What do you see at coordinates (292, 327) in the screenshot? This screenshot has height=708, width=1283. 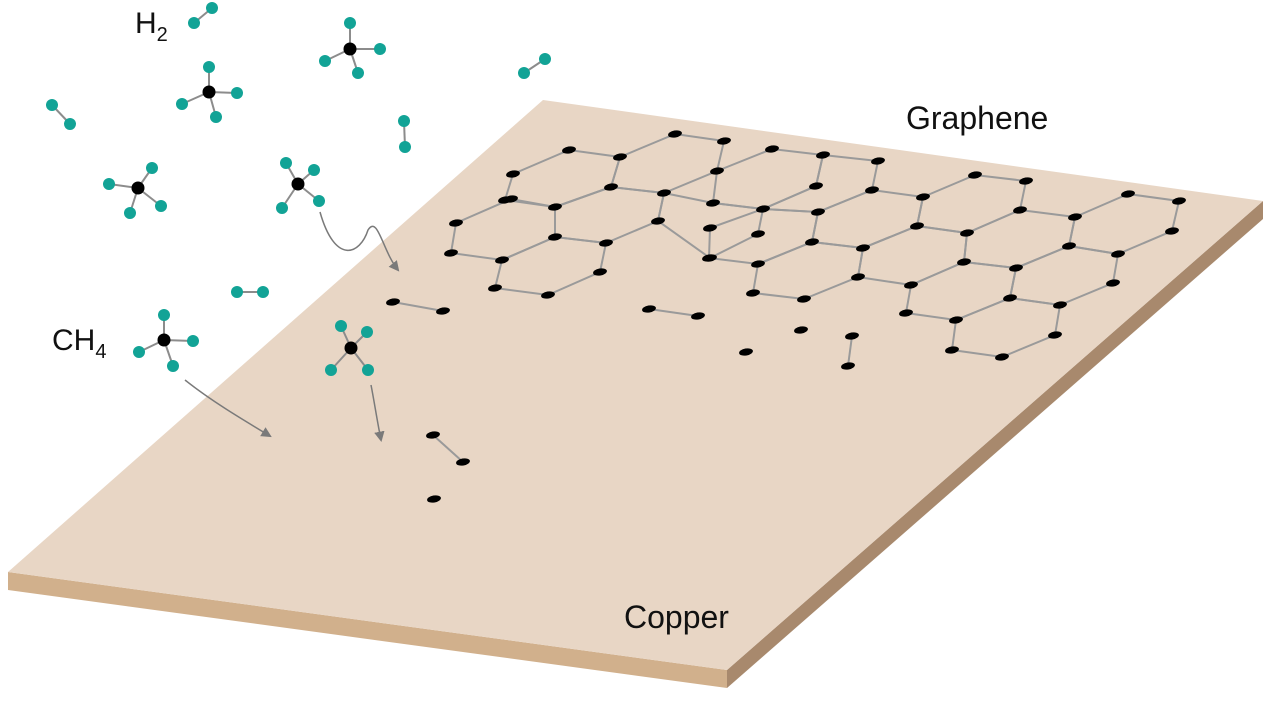 I see `reaction-arrows` at bounding box center [292, 327].